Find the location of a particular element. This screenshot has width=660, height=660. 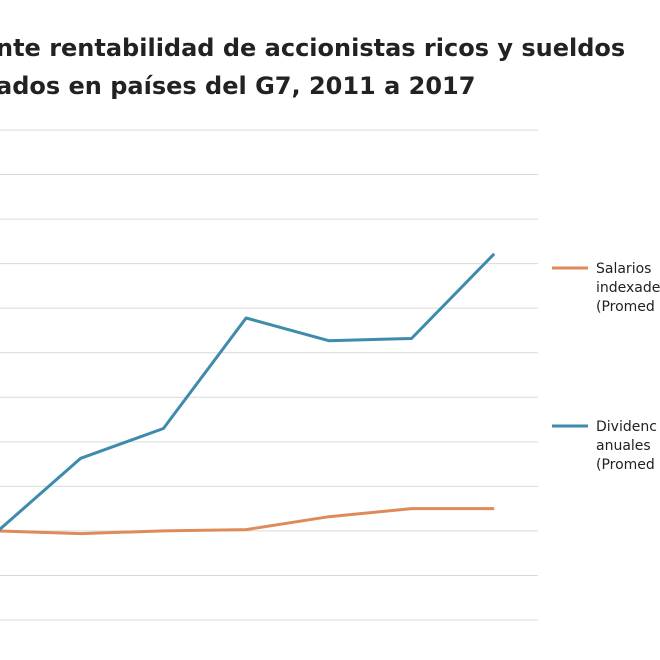

legend-label-dividendos-line-3: (Promed is located at coordinates (625, 465).